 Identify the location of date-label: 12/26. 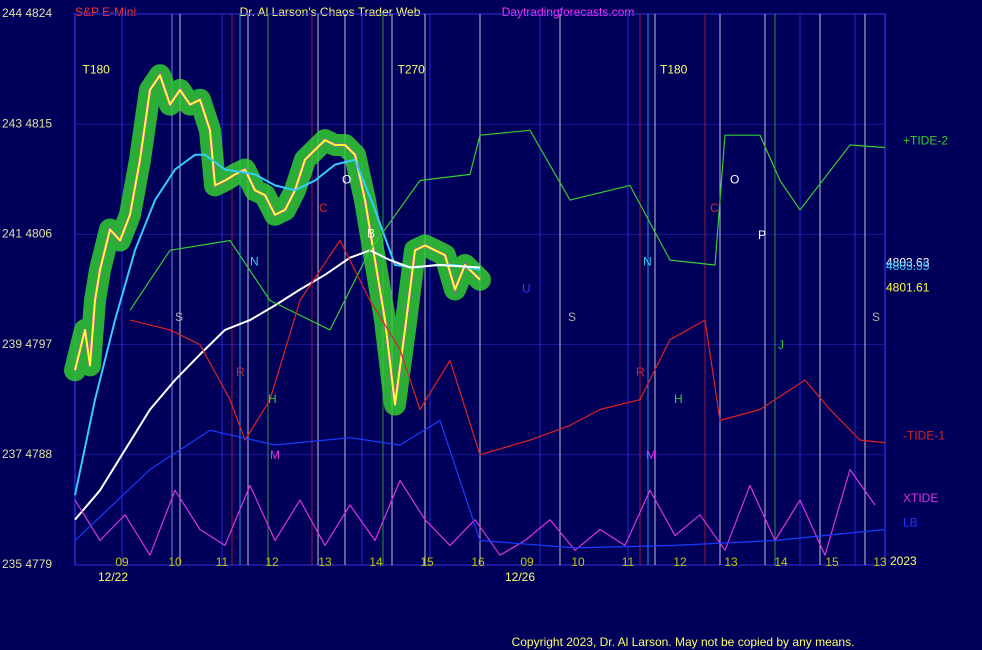
(520, 577).